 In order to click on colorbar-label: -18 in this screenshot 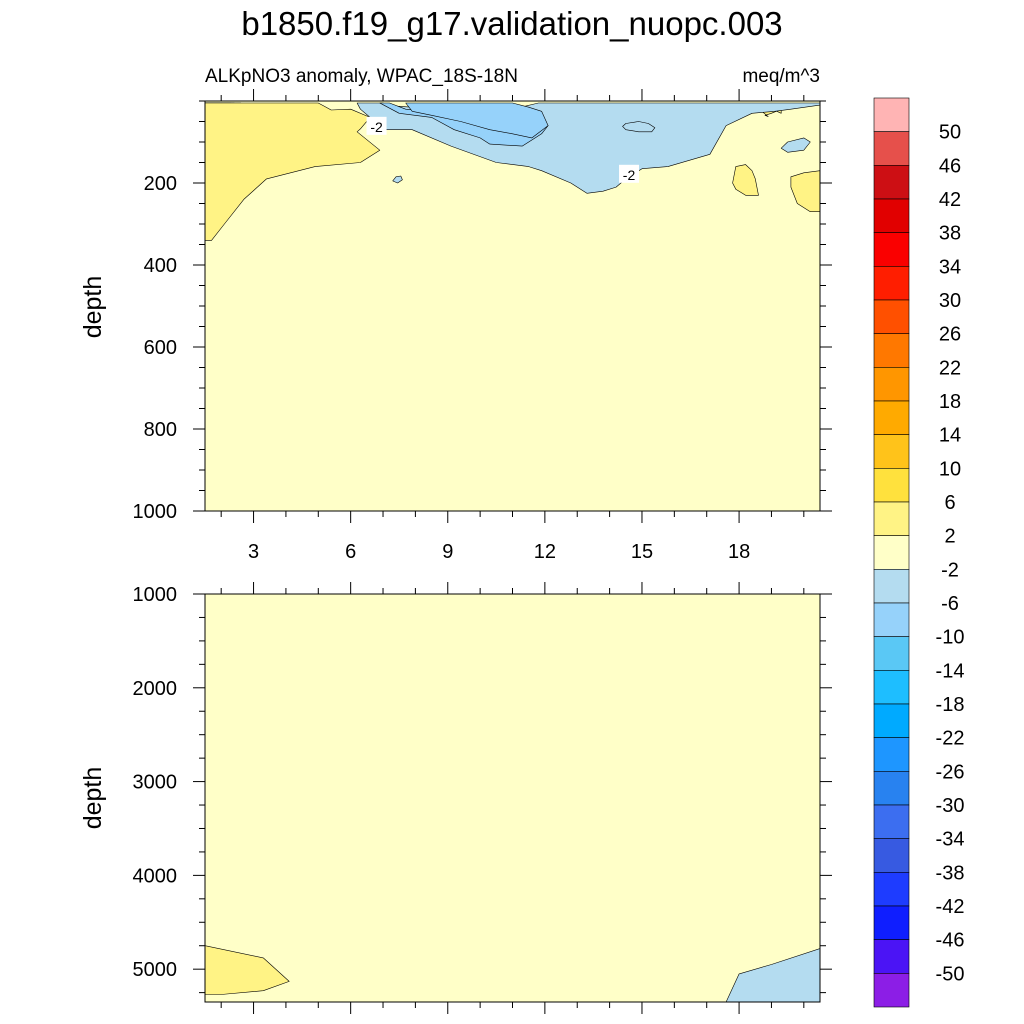, I will do `click(950, 705)`.